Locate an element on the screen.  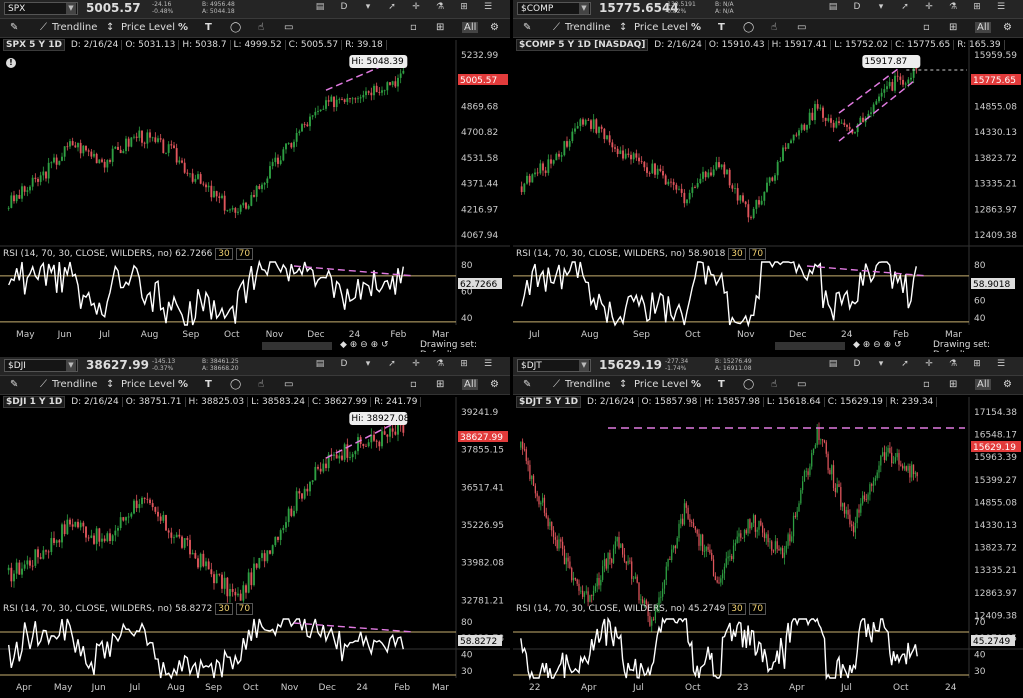
symbol-input: SPX ▼ is located at coordinates (41, 8).